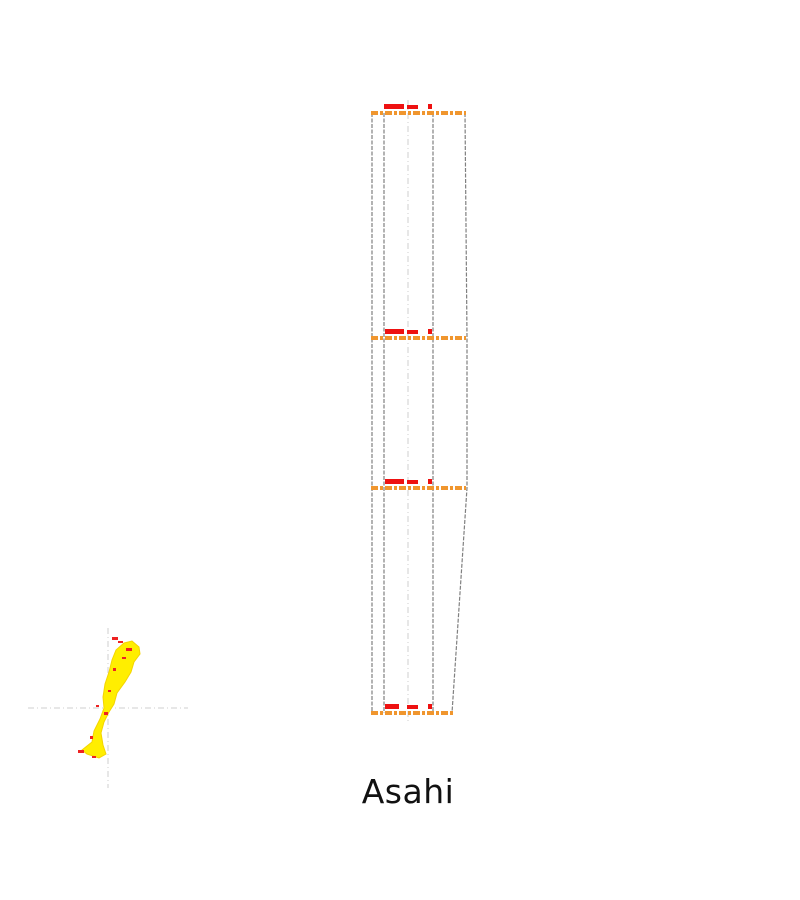 This screenshot has height=900, width=800. I want to click on elevation-outline, so click(419, 413).